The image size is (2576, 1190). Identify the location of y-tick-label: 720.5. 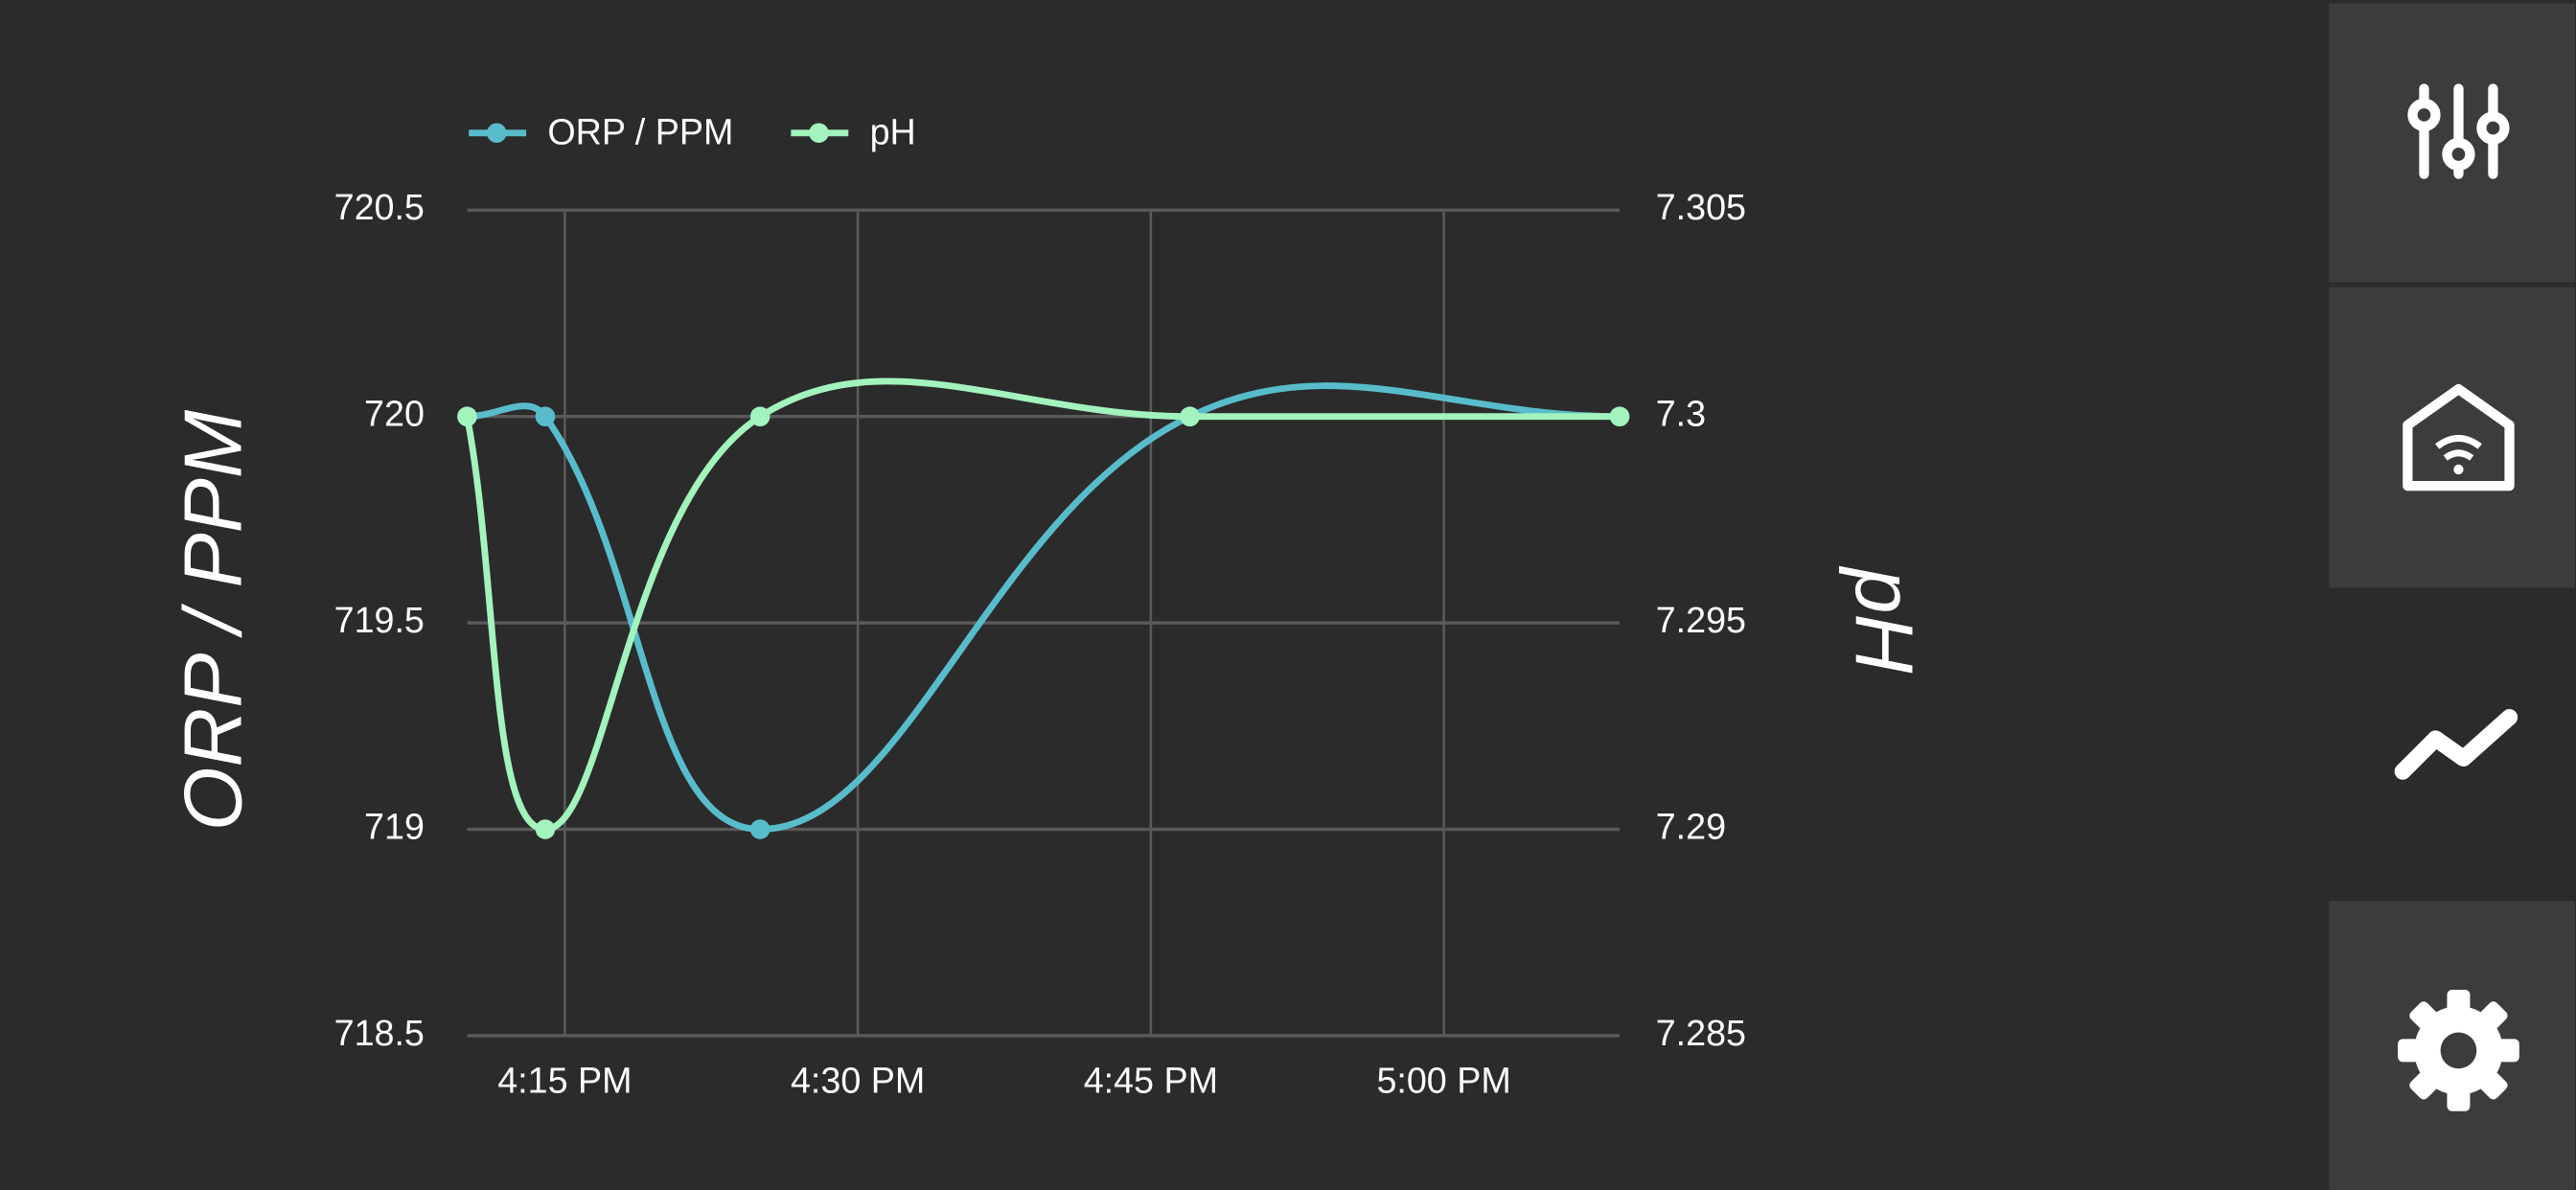
(379, 207).